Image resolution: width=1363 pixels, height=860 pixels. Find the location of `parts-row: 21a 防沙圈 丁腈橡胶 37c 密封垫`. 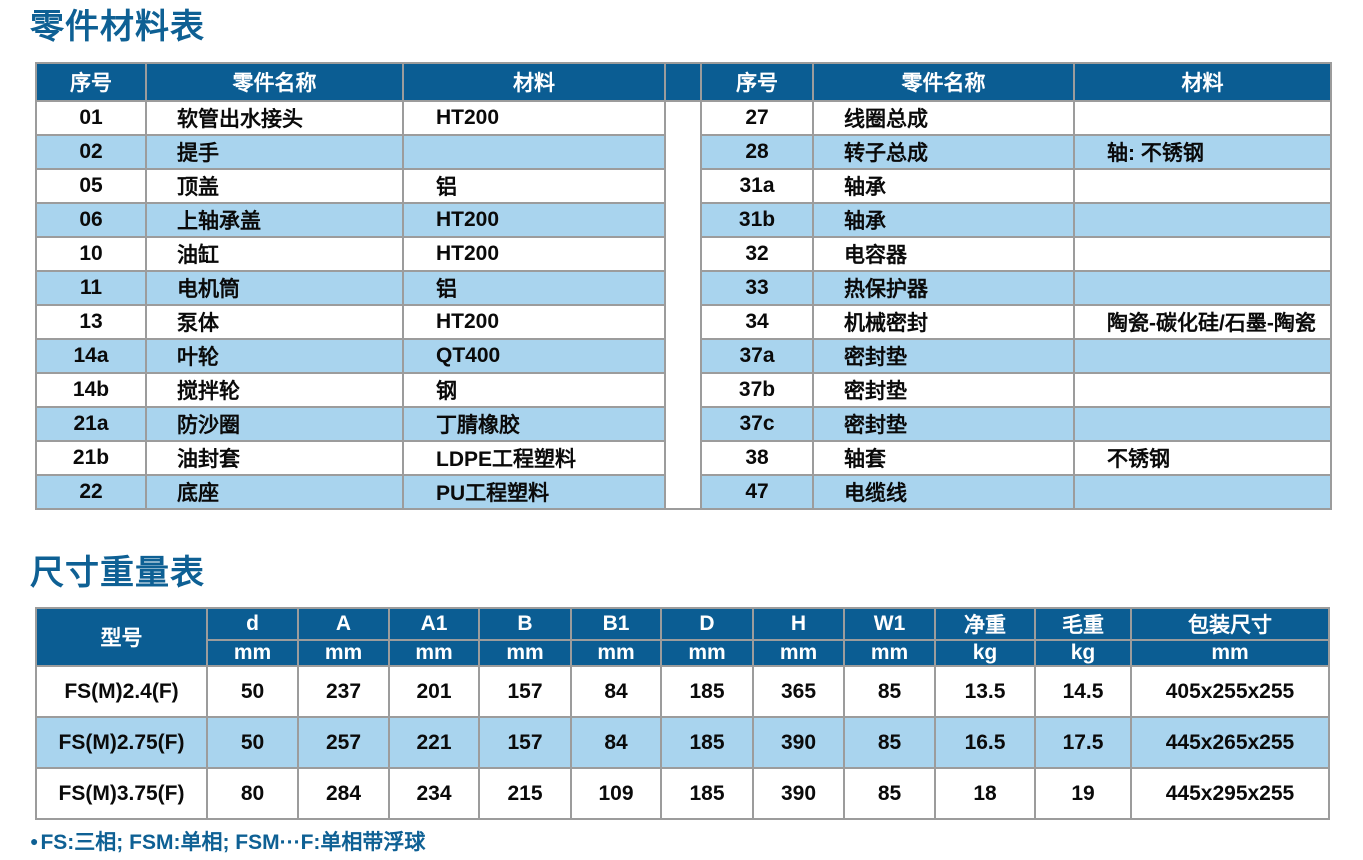

parts-row: 21a 防沙圈 丁腈橡胶 37c 密封垫 is located at coordinates (683, 424).